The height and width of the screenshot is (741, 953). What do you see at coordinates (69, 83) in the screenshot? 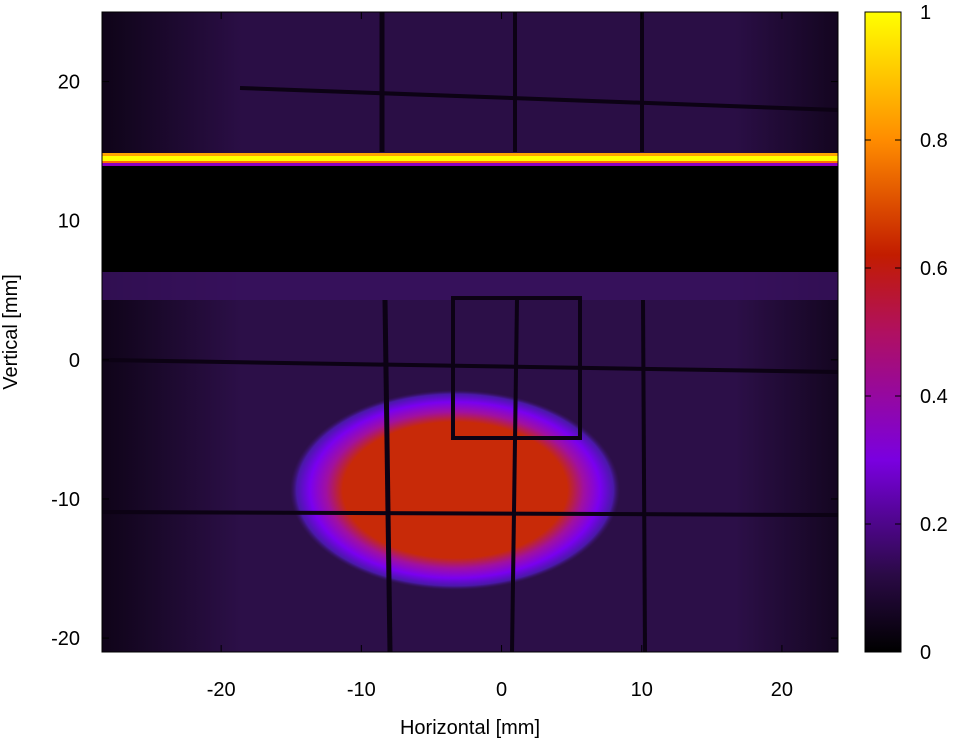
I see `y-tick-label: 20` at bounding box center [69, 83].